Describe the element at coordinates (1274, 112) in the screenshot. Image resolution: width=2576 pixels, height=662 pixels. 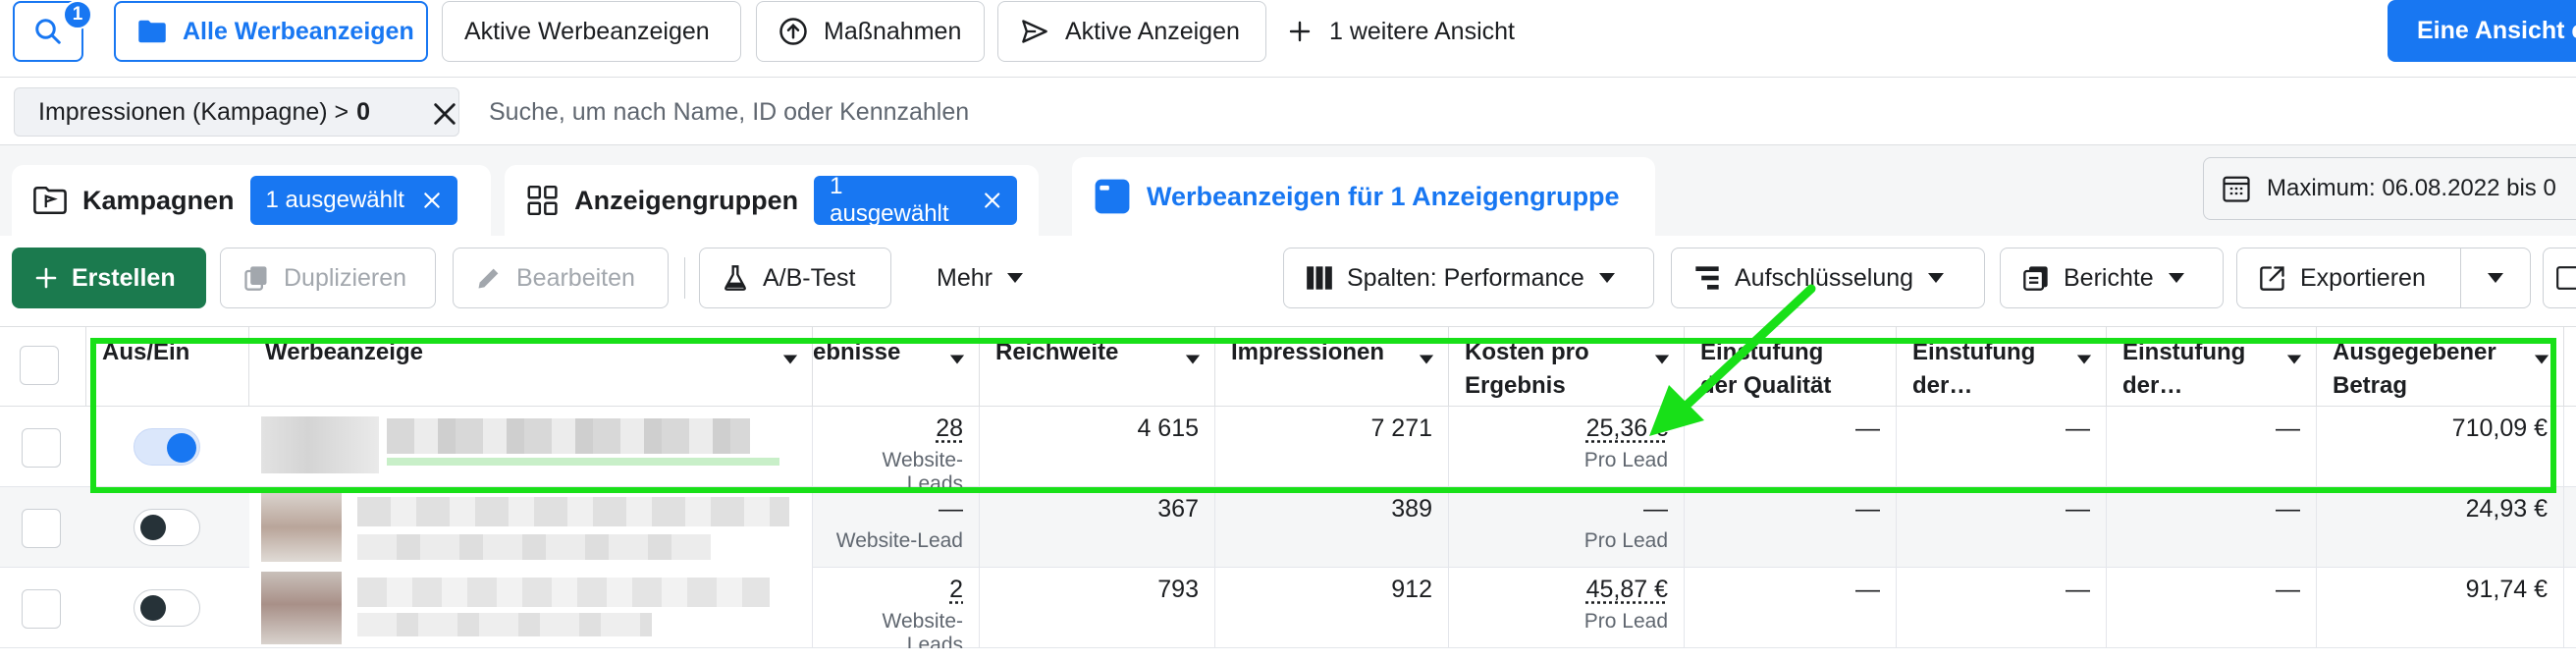
I see `search-input` at that location.